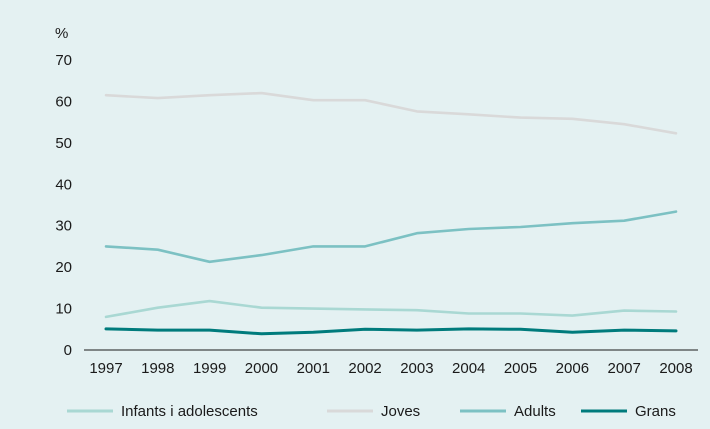 Image resolution: width=710 pixels, height=429 pixels. What do you see at coordinates (63, 267) in the screenshot?
I see `y-tick-label: 20` at bounding box center [63, 267].